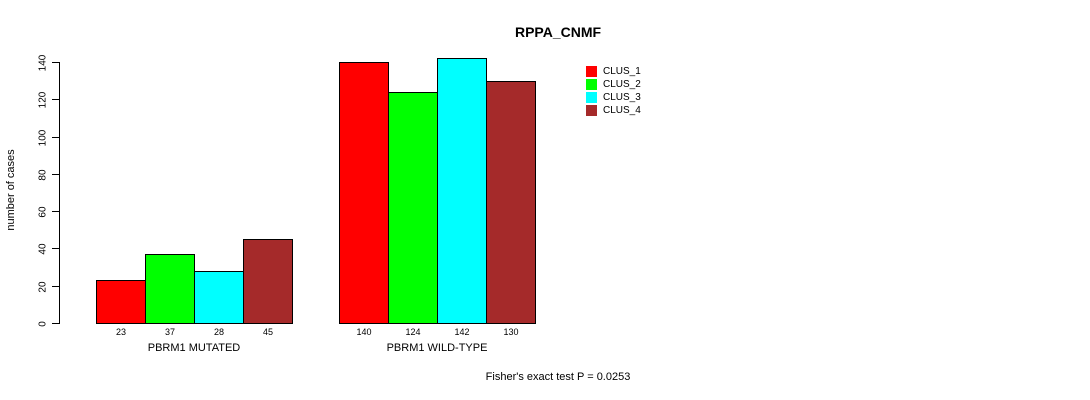 The height and width of the screenshot is (400, 1090). What do you see at coordinates (268, 332) in the screenshot?
I see `bar-value-label: 45` at bounding box center [268, 332].